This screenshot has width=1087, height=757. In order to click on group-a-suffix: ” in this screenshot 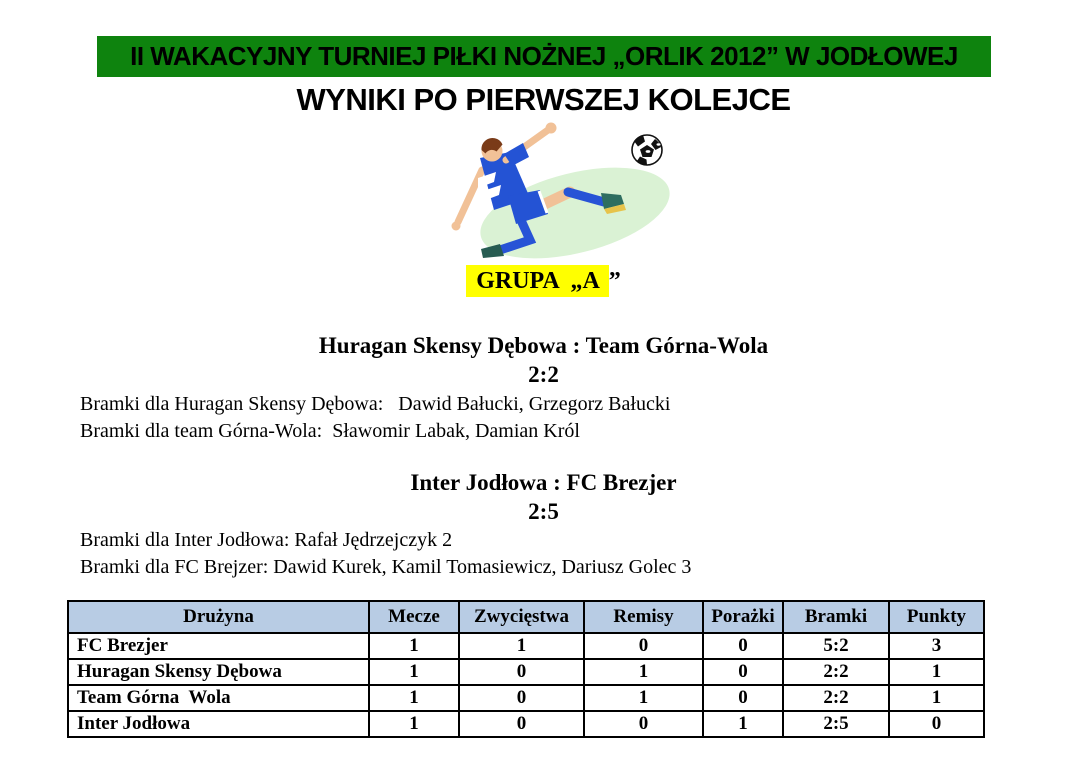, I will do `click(614, 281)`.